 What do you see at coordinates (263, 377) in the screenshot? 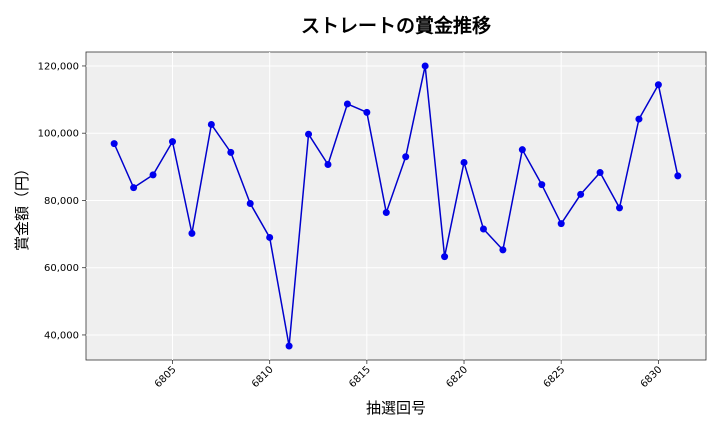
I see `x-tick-label: 6810` at bounding box center [263, 377].